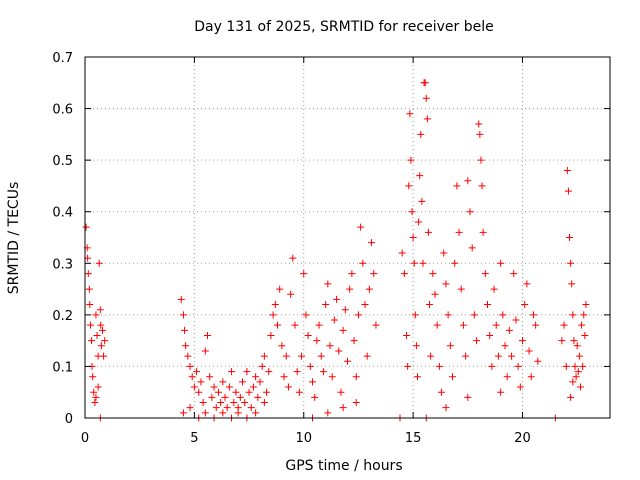 This screenshot has height=480, width=640. I want to click on x-tick-label: 20, so click(522, 438).